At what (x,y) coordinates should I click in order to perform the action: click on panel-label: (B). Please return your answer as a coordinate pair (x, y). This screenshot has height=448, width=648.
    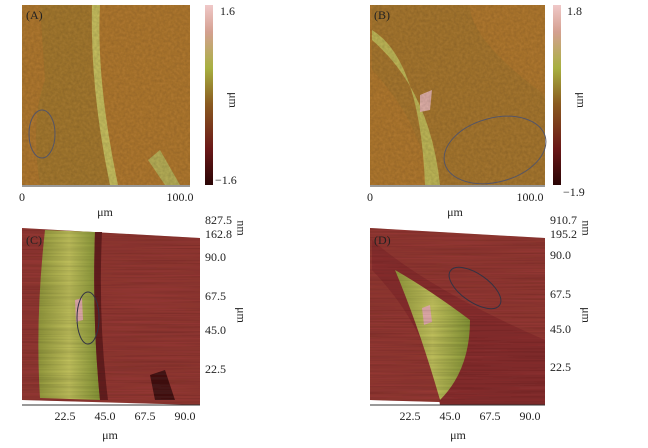
    Looking at the image, I should click on (382, 15).